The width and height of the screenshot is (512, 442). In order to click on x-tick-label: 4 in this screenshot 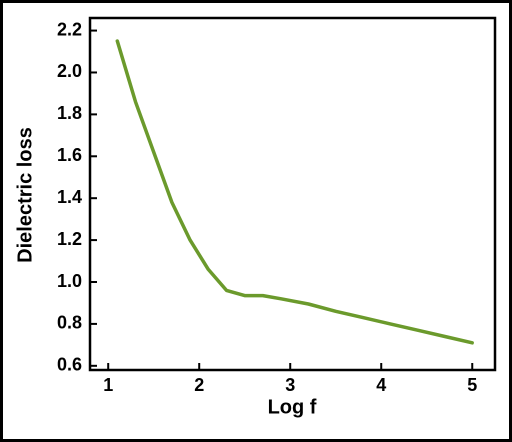, I will do `click(381, 385)`.